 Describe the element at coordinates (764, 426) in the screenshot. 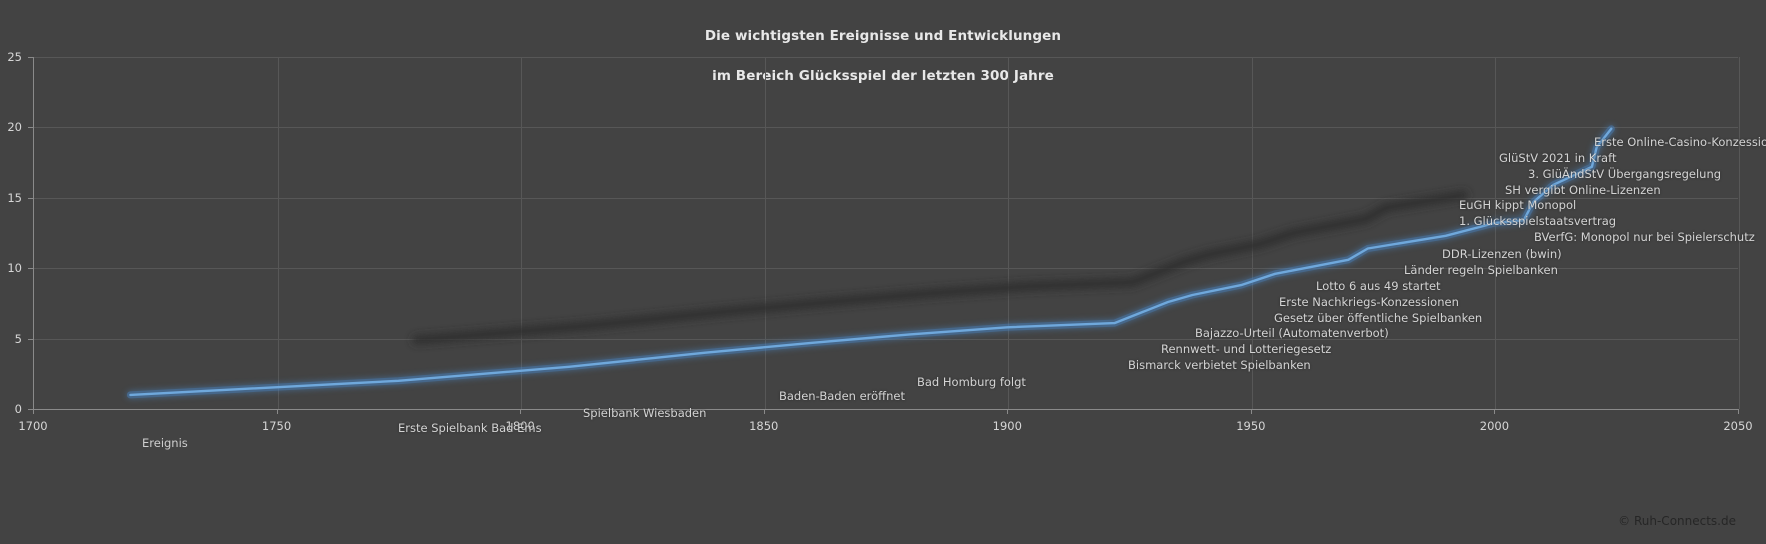

I see `x-axis-tick-label: 1850` at that location.